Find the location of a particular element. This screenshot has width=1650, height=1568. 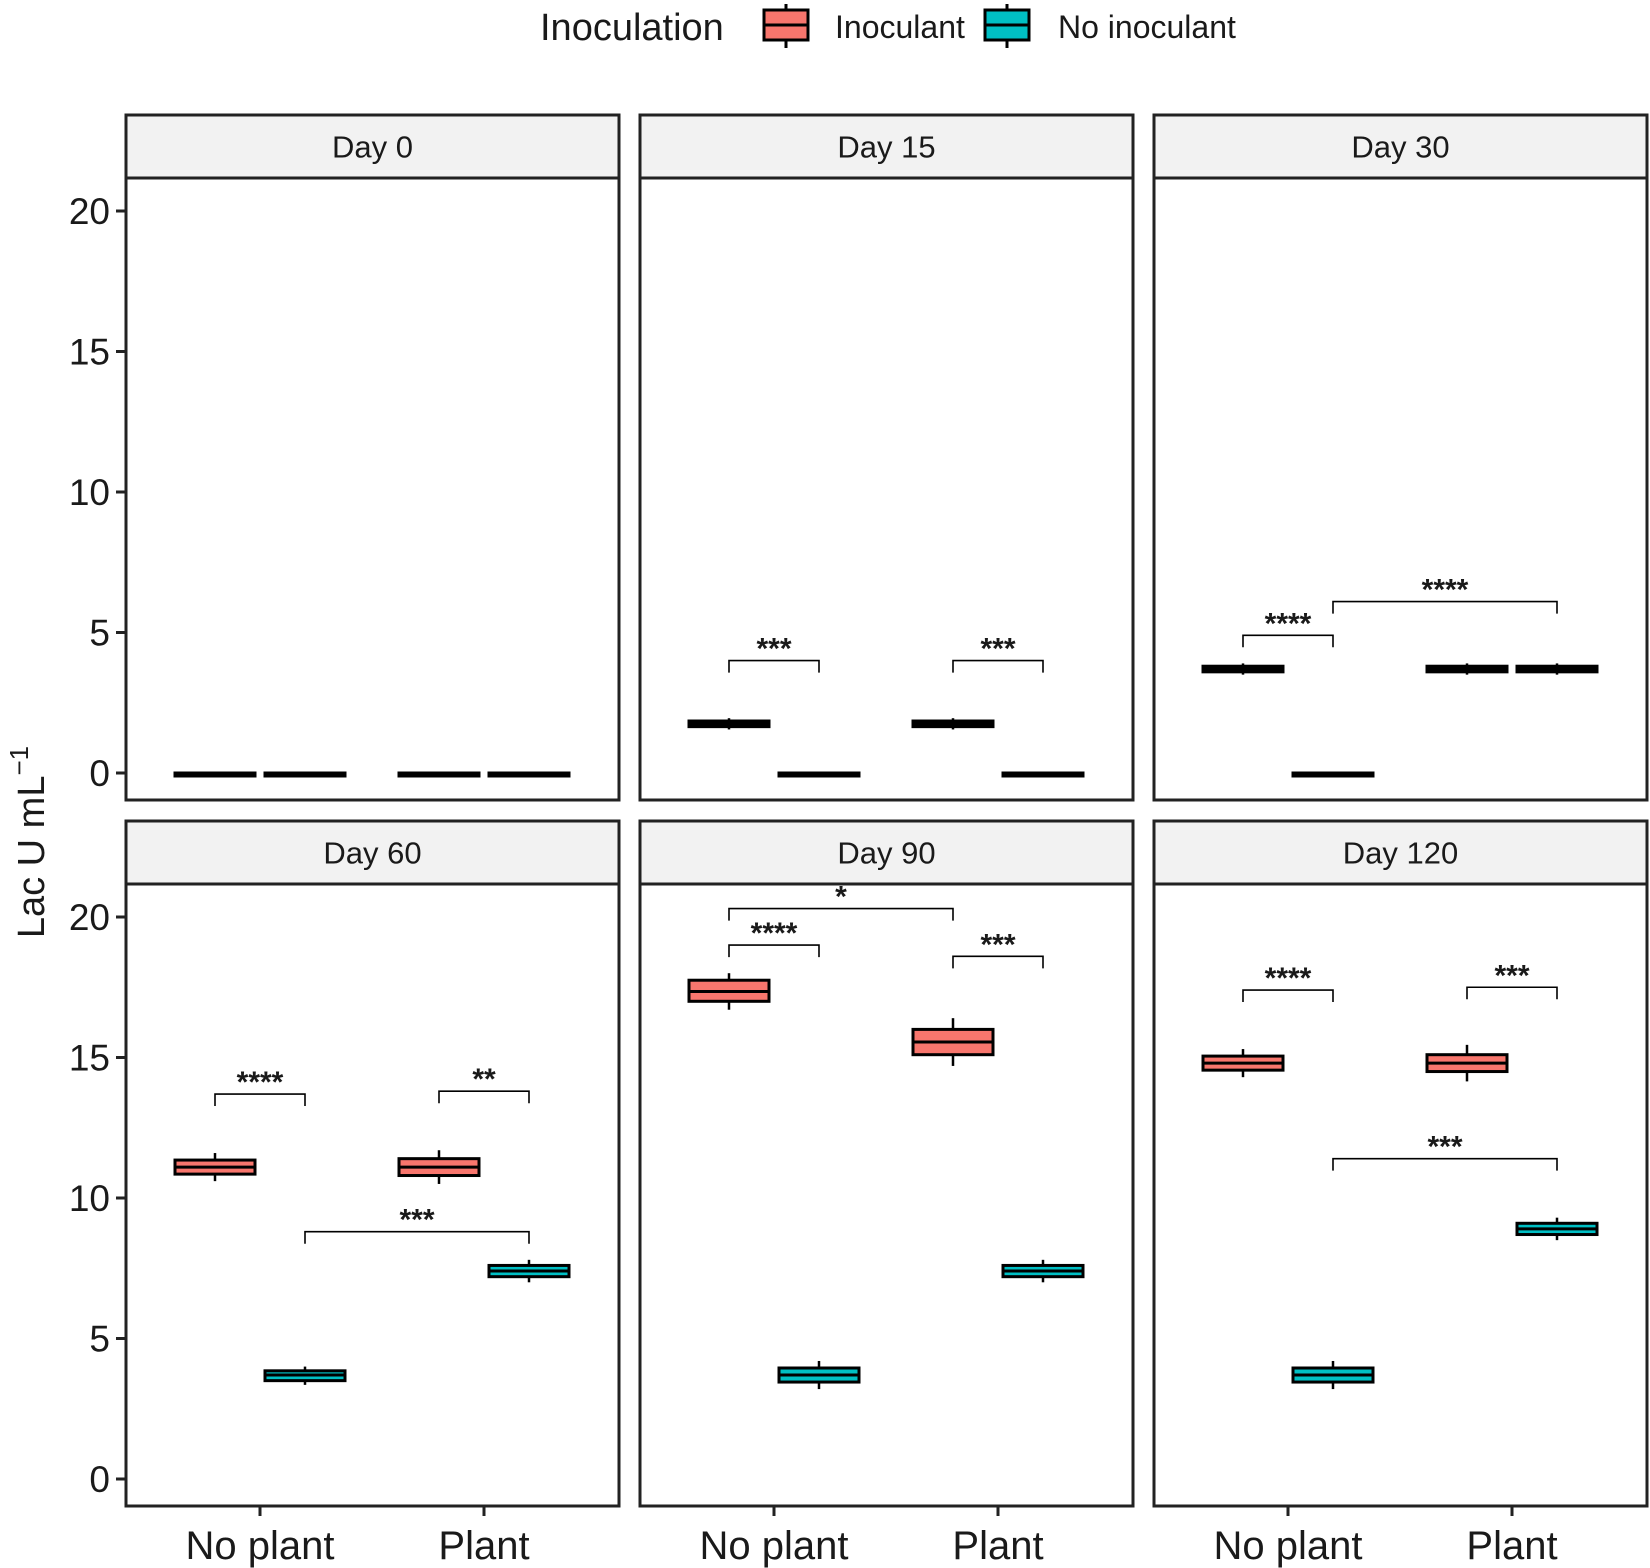

facet-strip-label: Day 30 is located at coordinates (1400, 147).